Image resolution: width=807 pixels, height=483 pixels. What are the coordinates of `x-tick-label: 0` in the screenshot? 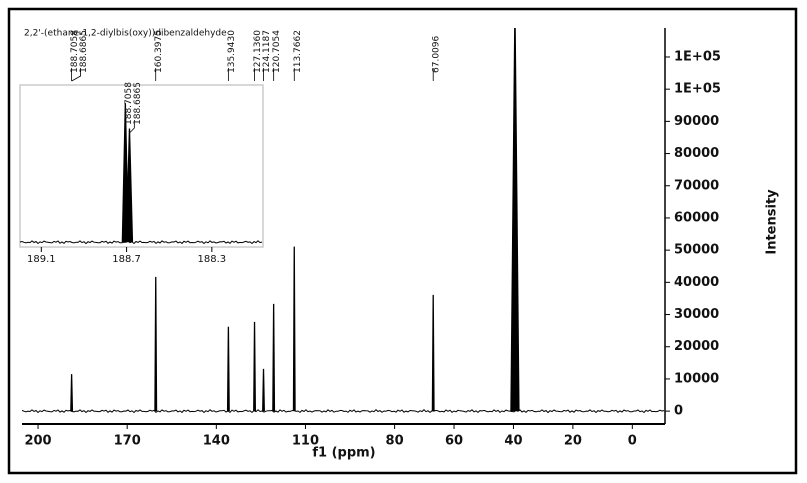 It's located at (632, 441).